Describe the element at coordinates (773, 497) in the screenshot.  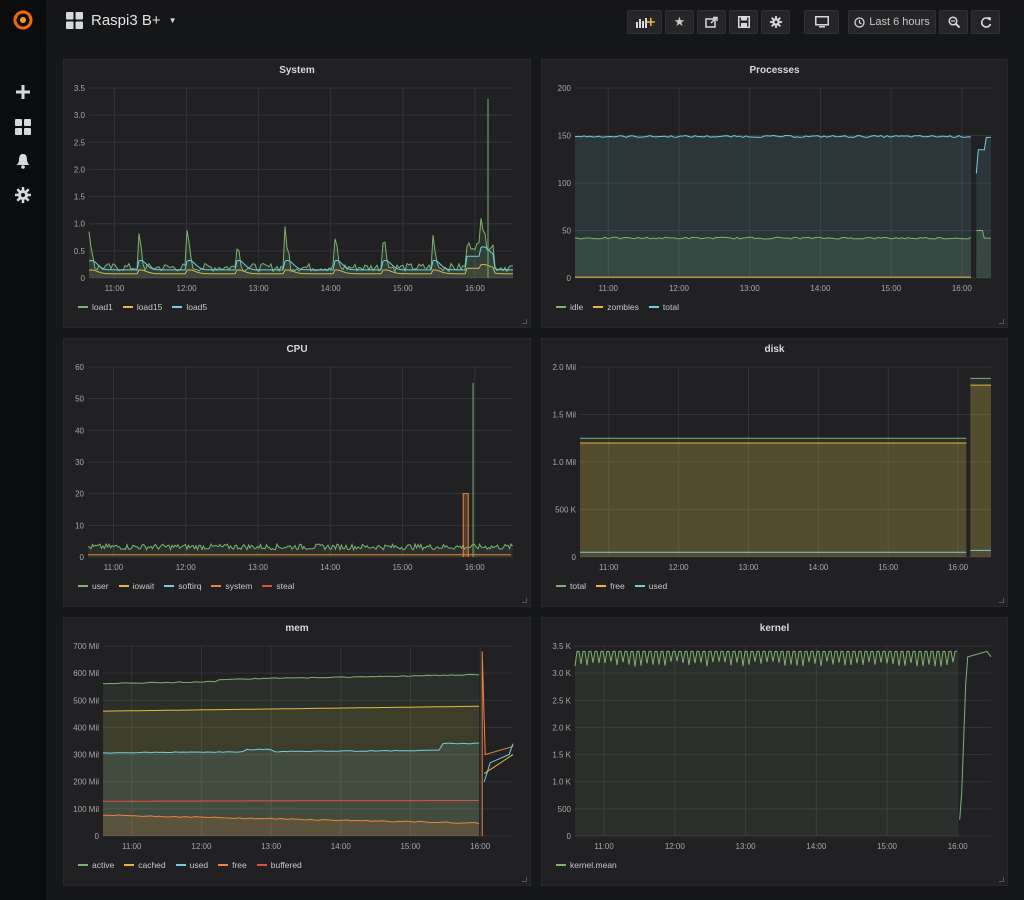
I see `total-area` at that location.